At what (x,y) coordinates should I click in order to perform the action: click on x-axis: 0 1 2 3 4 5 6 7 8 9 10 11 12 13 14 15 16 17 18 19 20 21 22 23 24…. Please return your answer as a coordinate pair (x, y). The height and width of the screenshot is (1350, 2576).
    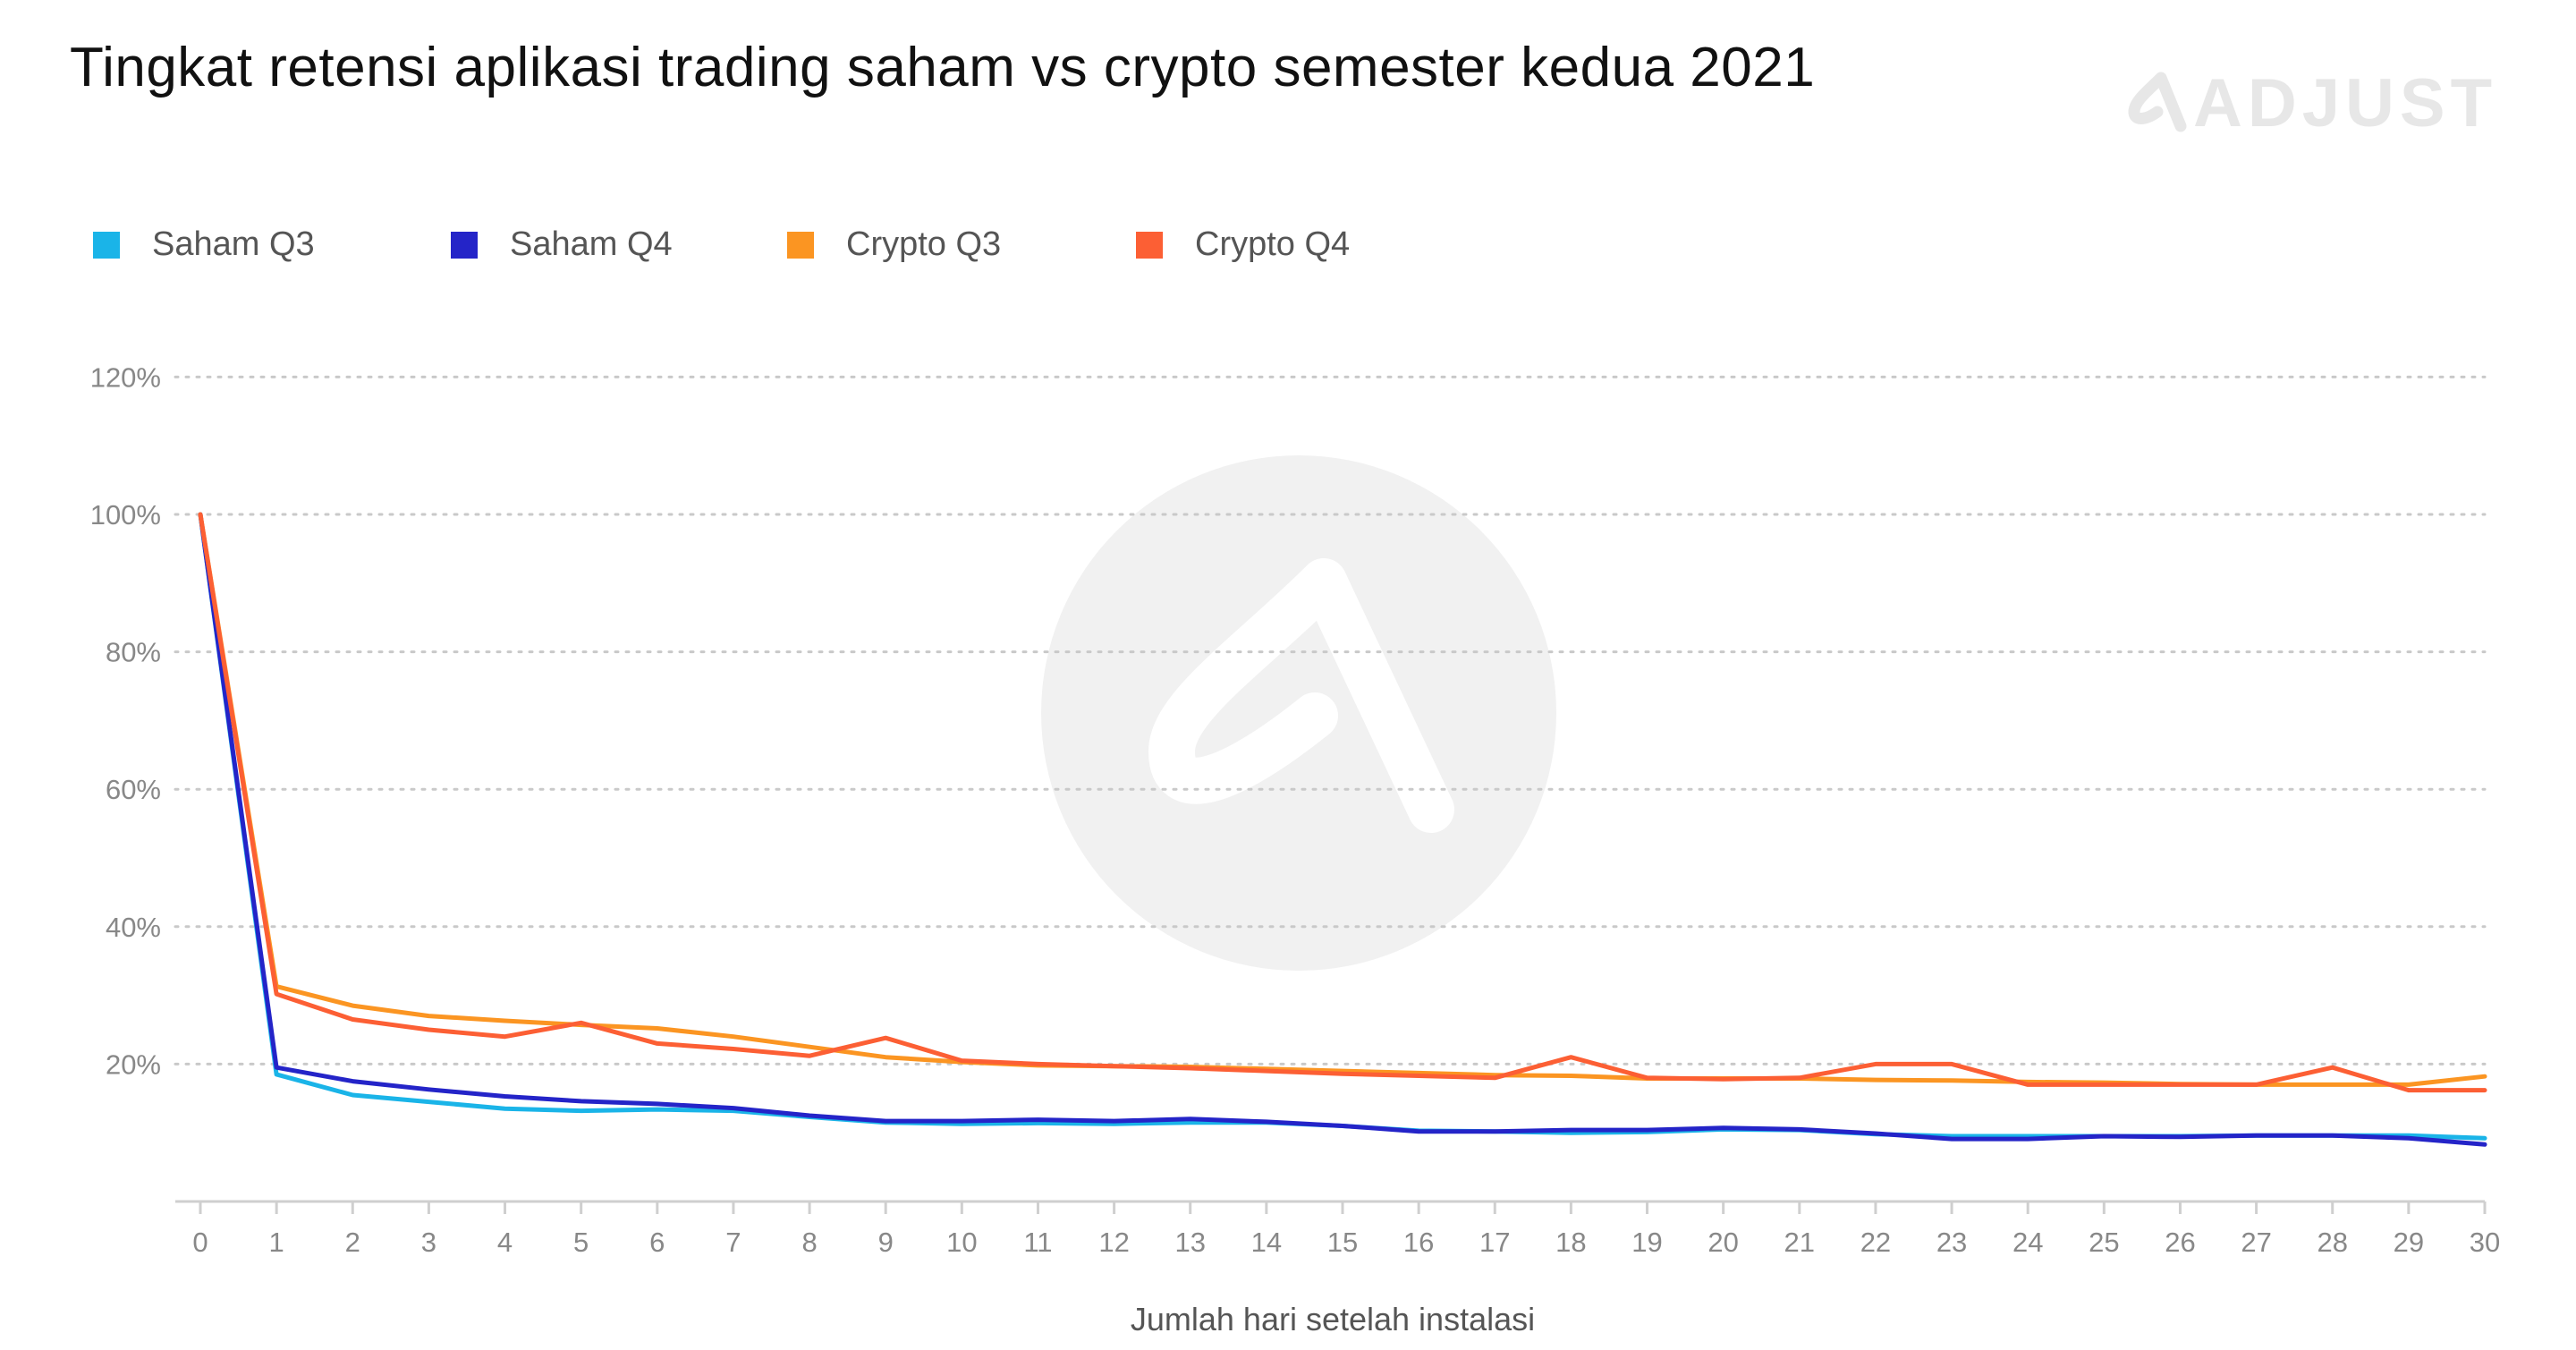
    Looking at the image, I should click on (1337, 1229).